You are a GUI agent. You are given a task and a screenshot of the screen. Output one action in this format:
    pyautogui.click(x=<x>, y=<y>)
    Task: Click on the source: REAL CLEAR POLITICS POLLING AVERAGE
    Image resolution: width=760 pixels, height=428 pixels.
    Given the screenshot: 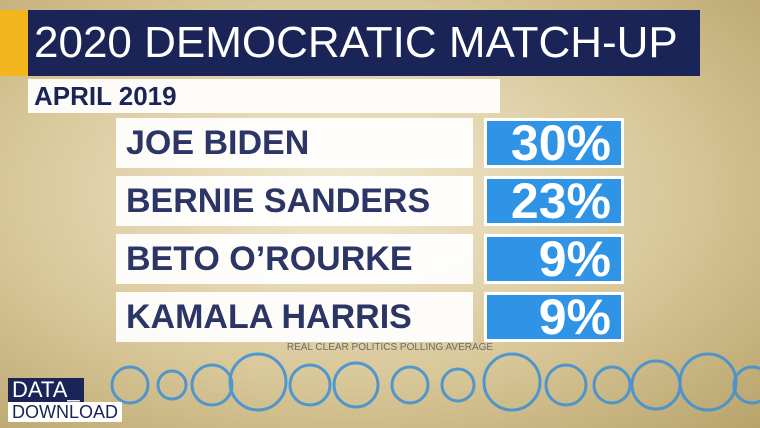 What is the action you would take?
    pyautogui.click(x=390, y=347)
    